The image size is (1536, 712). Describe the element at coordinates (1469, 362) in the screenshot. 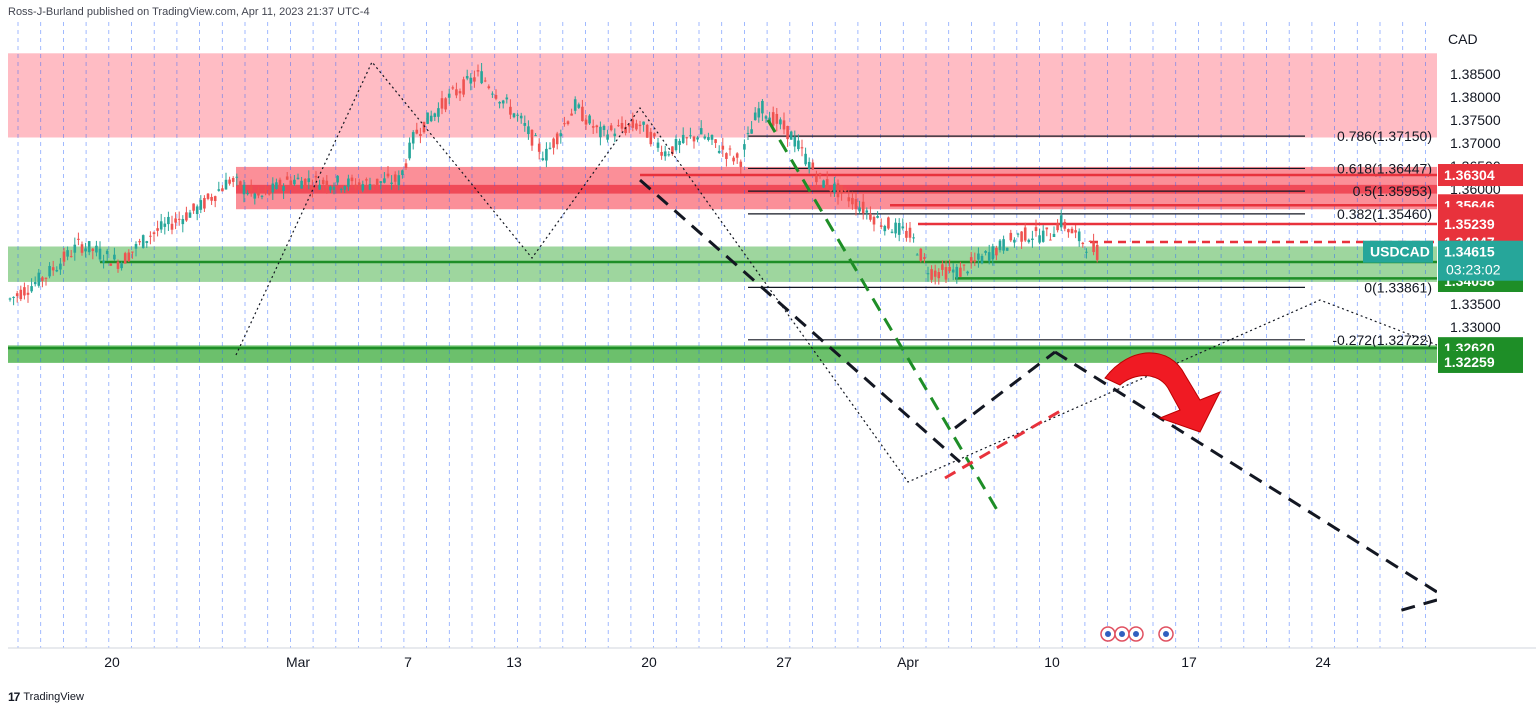

I see `price-badge-label: 1.32259` at that location.